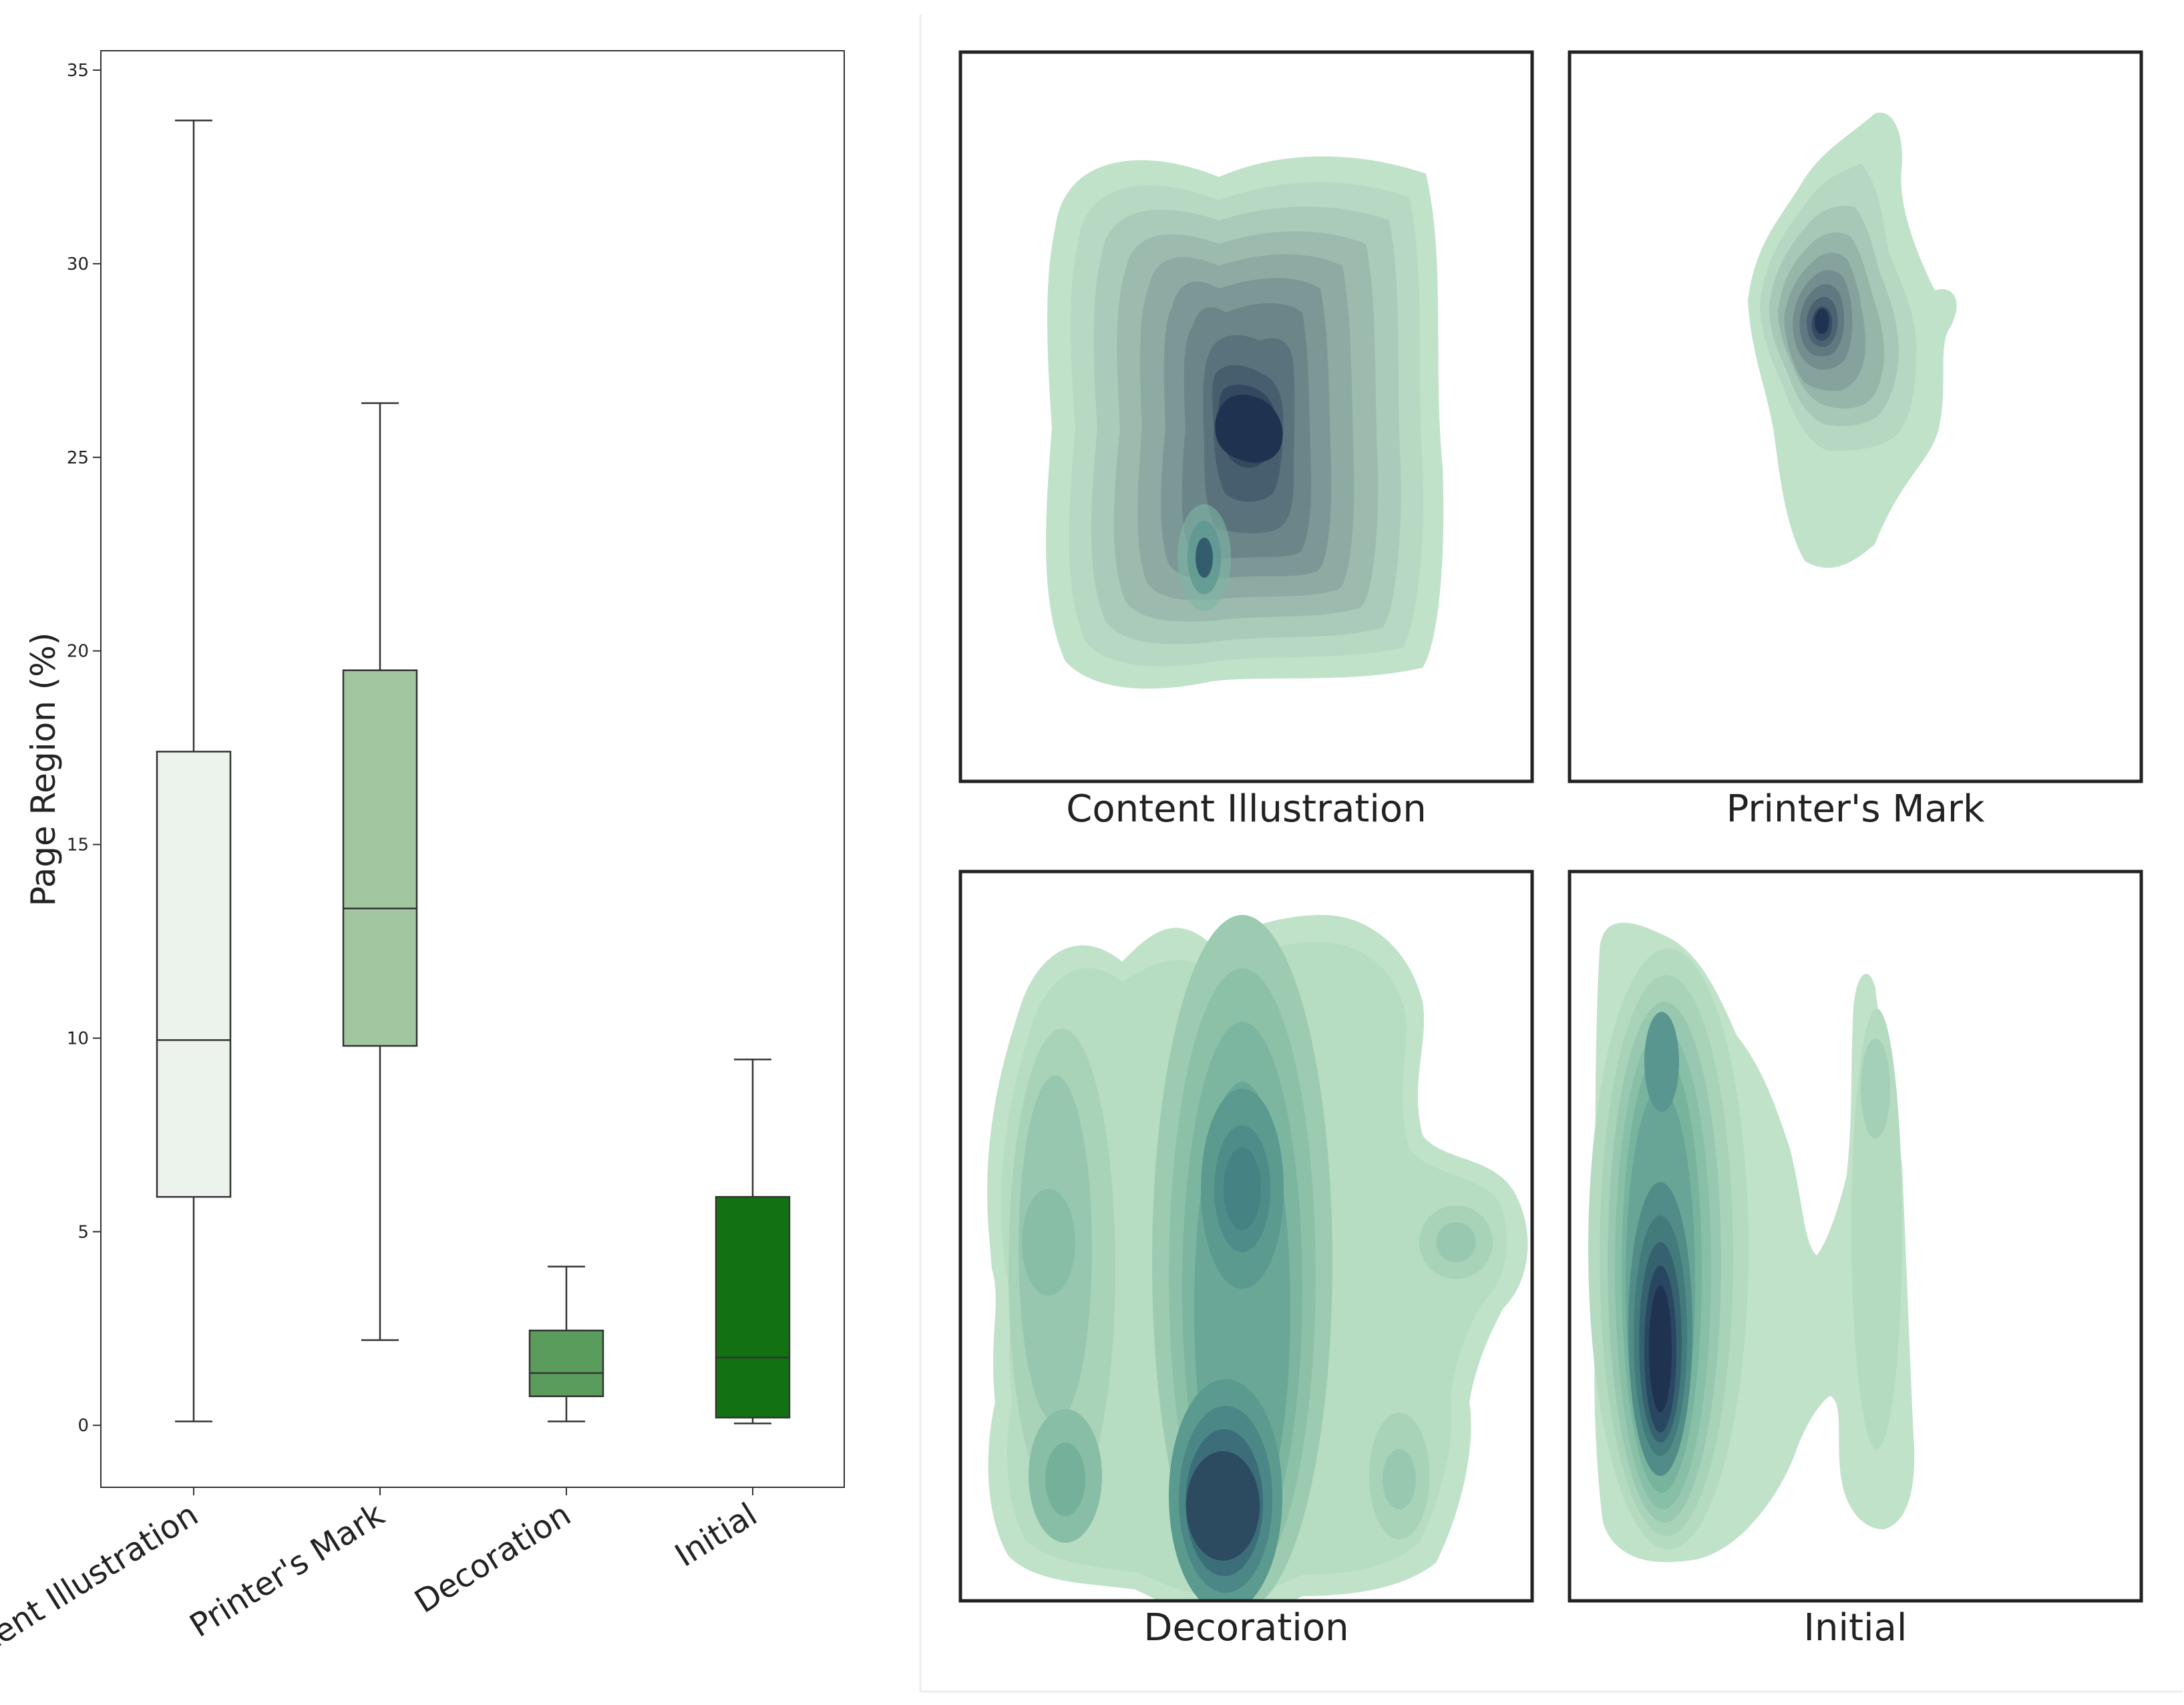 The image size is (2184, 1705). Describe the element at coordinates (44, 769) in the screenshot. I see `y-axis-label: Page Region (%)` at that location.